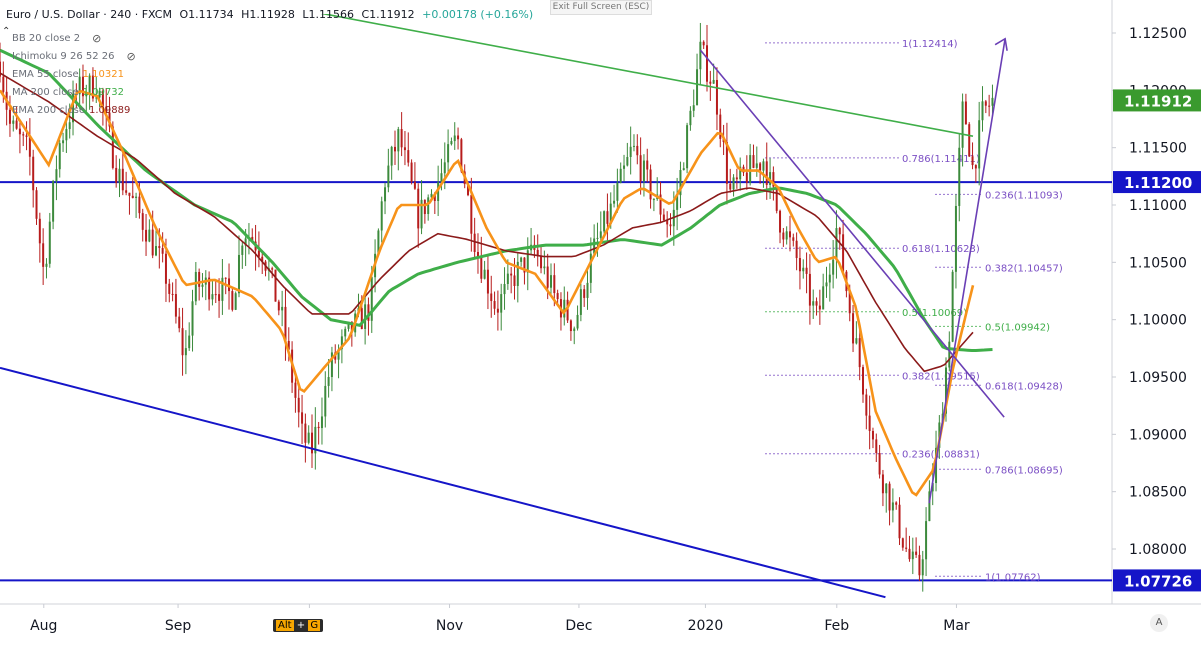 This screenshot has height=648, width=1201. I want to click on level-price-badge-bg, so click(1157, 580).